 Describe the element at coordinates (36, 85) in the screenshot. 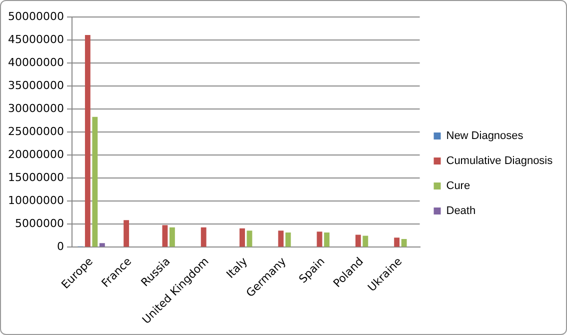

I see `y-tick-label: 35000000` at that location.